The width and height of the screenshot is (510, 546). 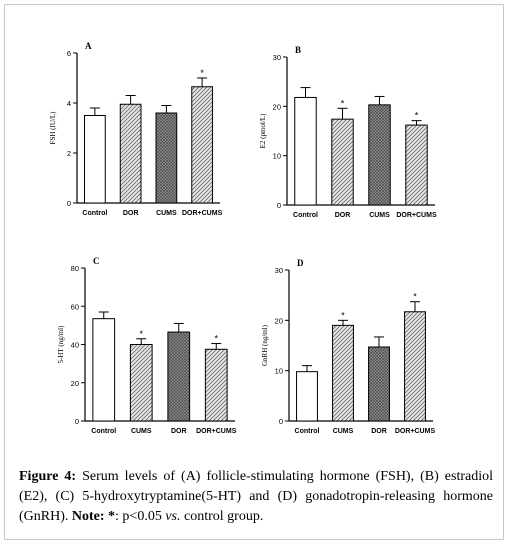 I want to click on panel-c-x-tick-label: Control, so click(x=103, y=431).